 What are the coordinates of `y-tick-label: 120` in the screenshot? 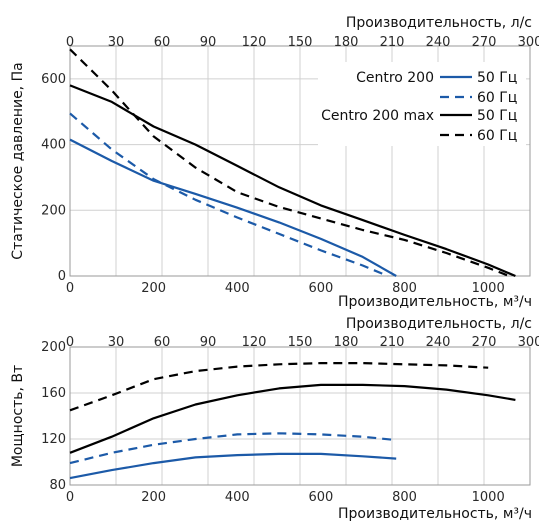 It's located at (53, 439).